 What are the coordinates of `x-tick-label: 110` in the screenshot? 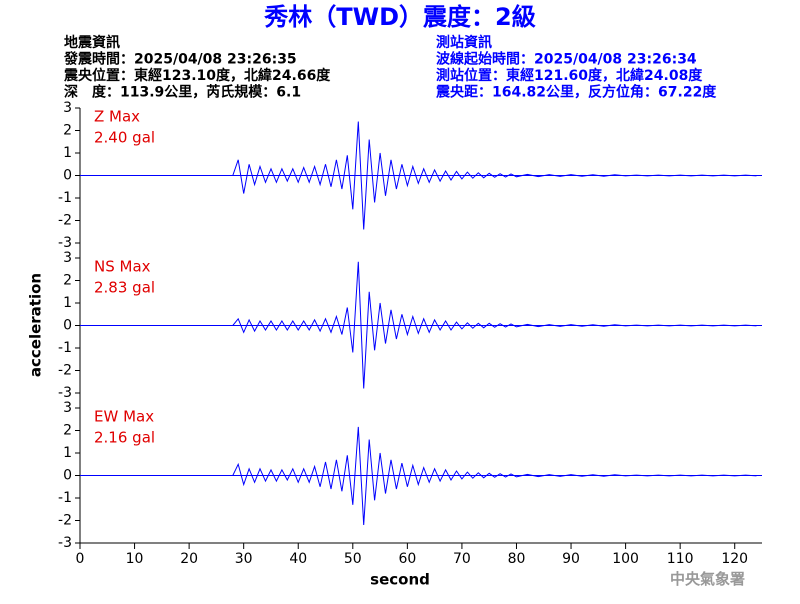 It's located at (680, 559).